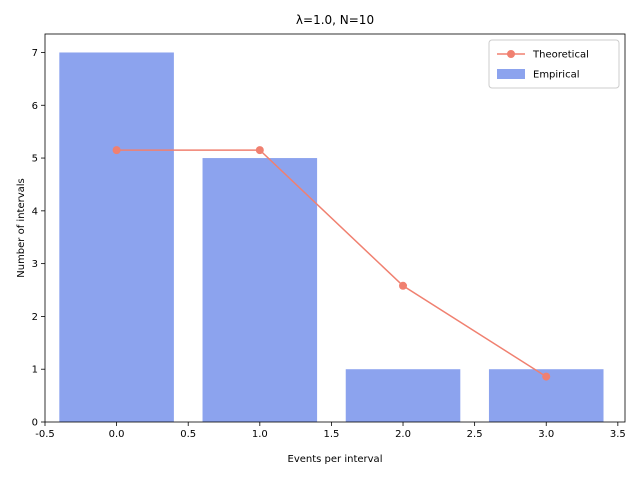 This screenshot has width=640, height=480. Describe the element at coordinates (35, 159) in the screenshot. I see `y-tick-label: 5` at that location.